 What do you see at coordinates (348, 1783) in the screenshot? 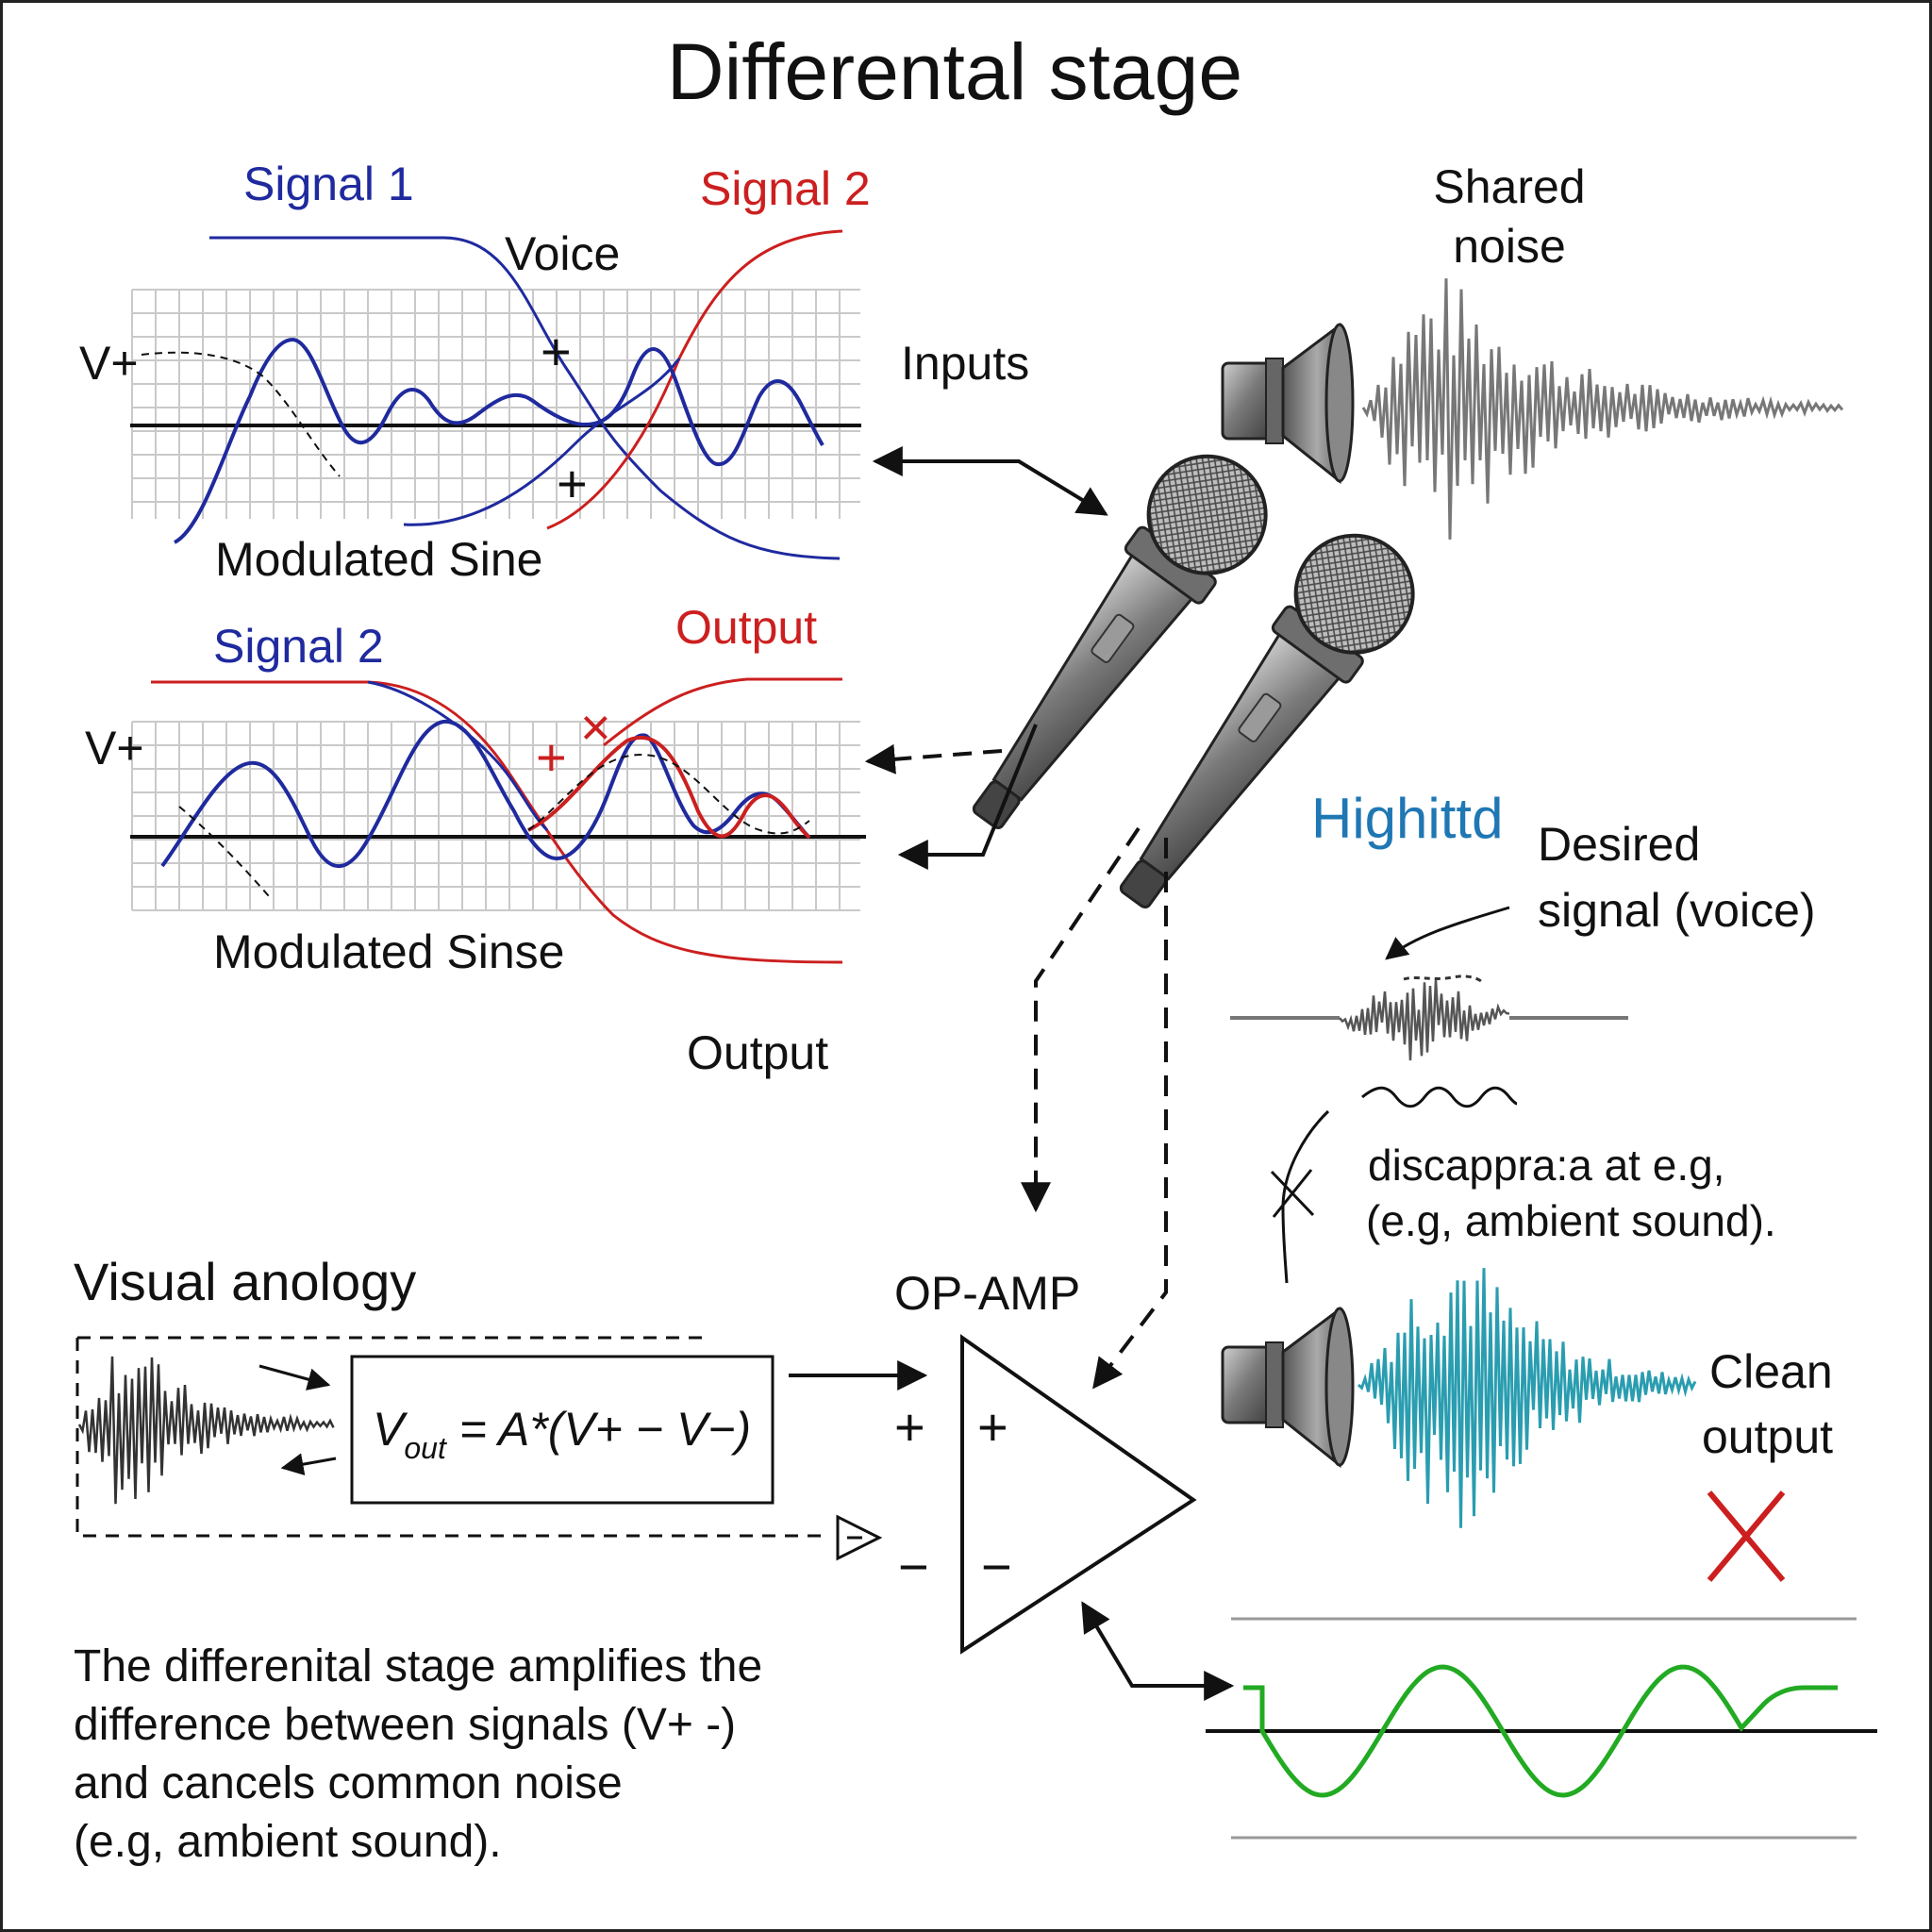
I see `note-line-3: and cancels common noise` at bounding box center [348, 1783].